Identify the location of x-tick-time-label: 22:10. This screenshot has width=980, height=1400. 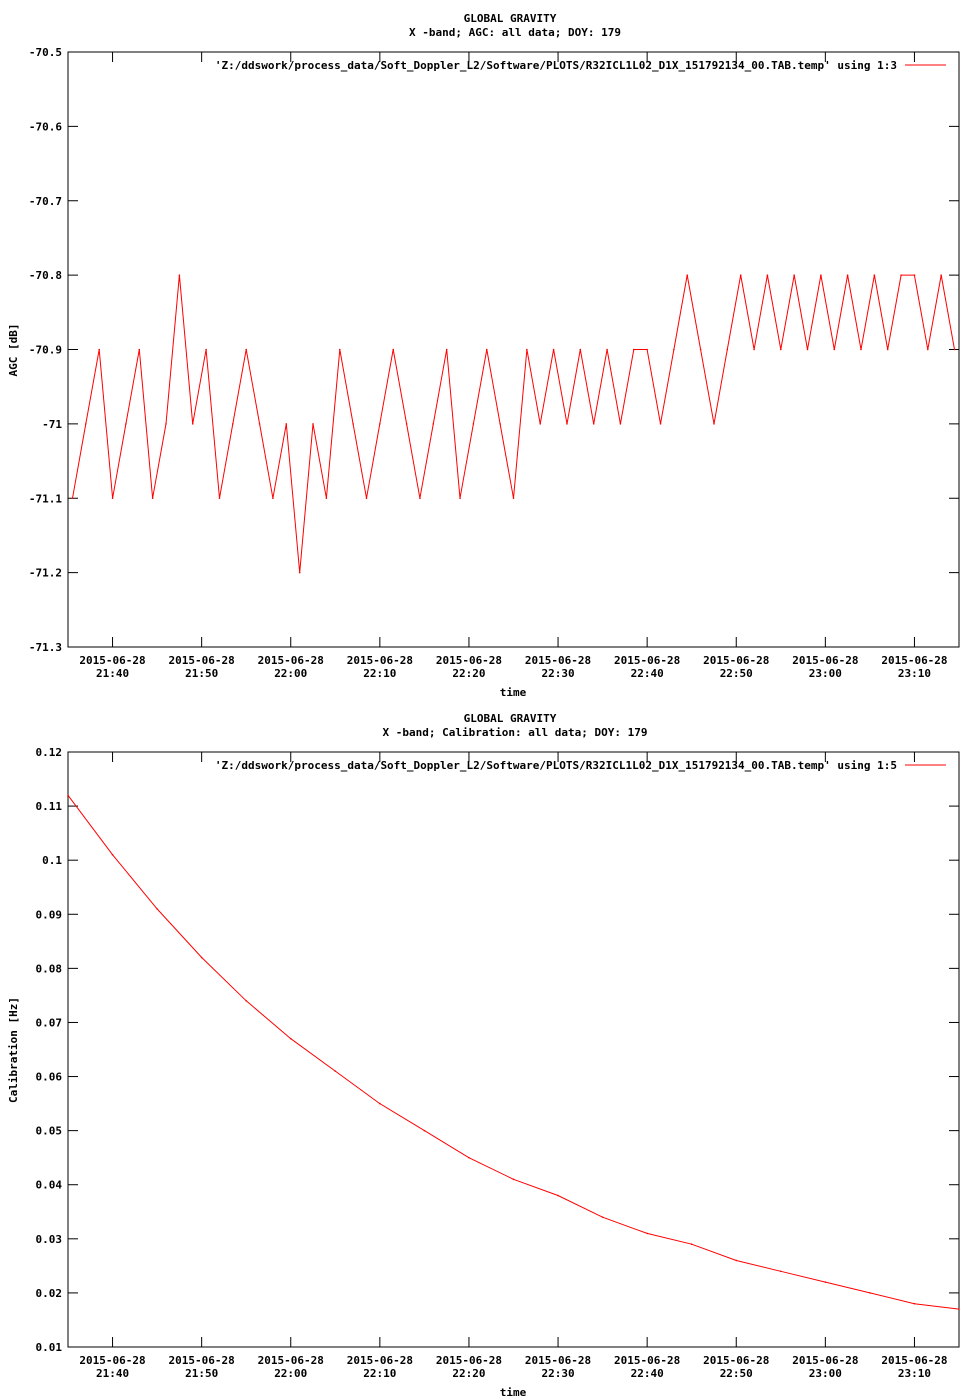
(379, 673).